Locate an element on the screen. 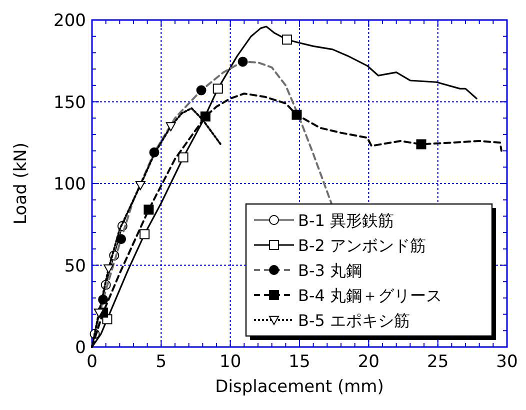 This screenshot has height=410, width=526. y-tick-label: 100 is located at coordinates (70, 184).